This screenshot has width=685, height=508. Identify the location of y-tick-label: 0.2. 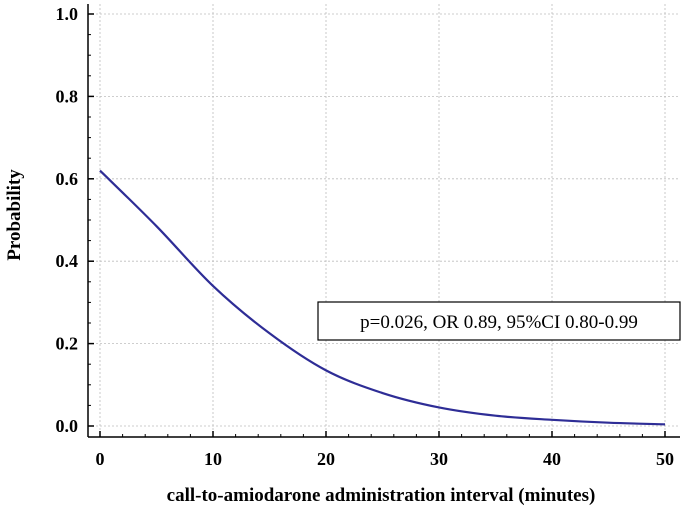
(67, 344).